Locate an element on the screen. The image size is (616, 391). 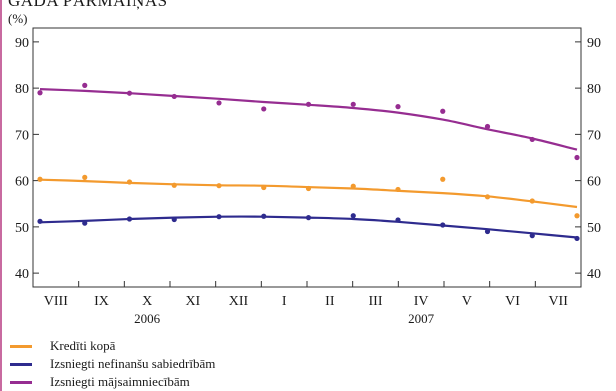
x-tick-label-IV: IV is located at coordinates (421, 301).